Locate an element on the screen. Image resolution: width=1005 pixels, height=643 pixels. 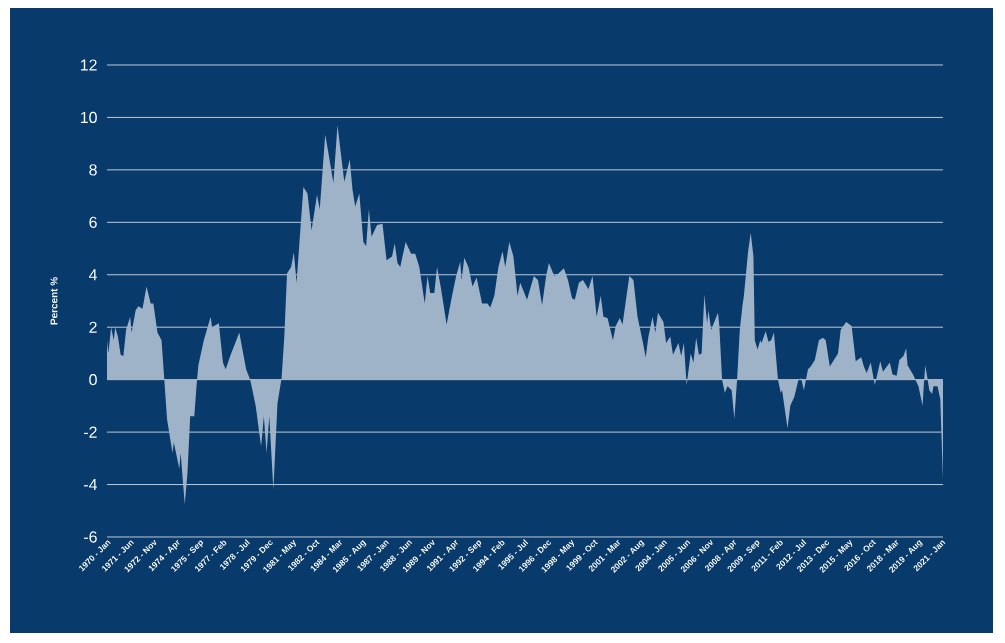
y-tick-label: 8 is located at coordinates (93, 170).